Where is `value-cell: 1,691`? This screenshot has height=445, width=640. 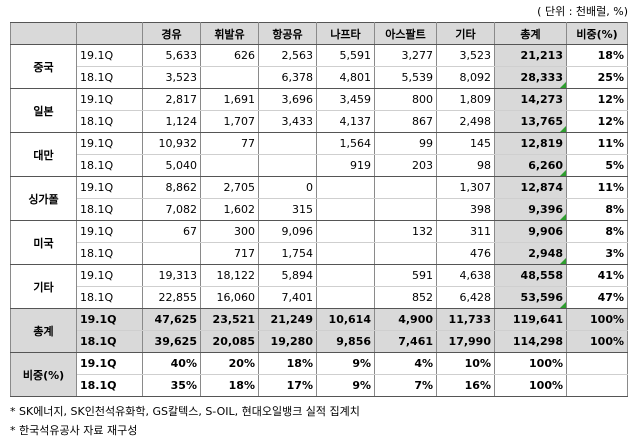
value-cell: 1,691 is located at coordinates (229, 99).